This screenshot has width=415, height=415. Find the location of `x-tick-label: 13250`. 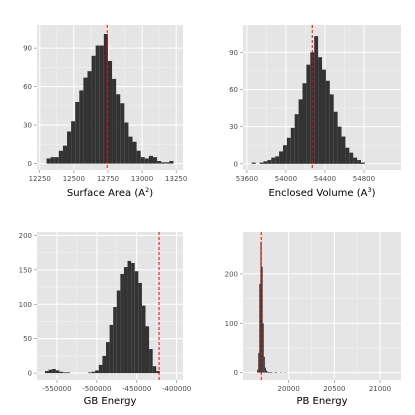

x-tick-label: 13250 is located at coordinates (176, 179).